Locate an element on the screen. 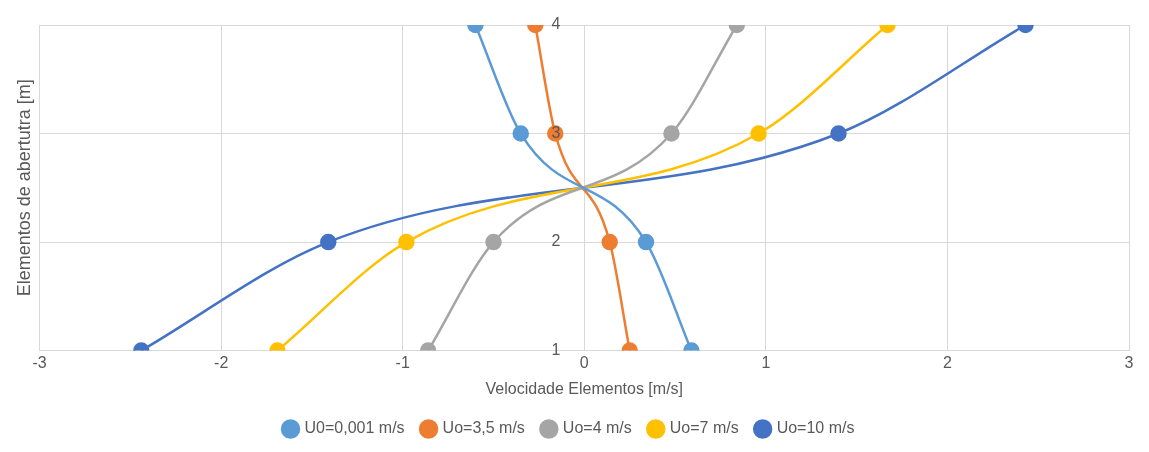 This screenshot has height=452, width=1149. legend-label: Uo=10 m/s is located at coordinates (815, 428).